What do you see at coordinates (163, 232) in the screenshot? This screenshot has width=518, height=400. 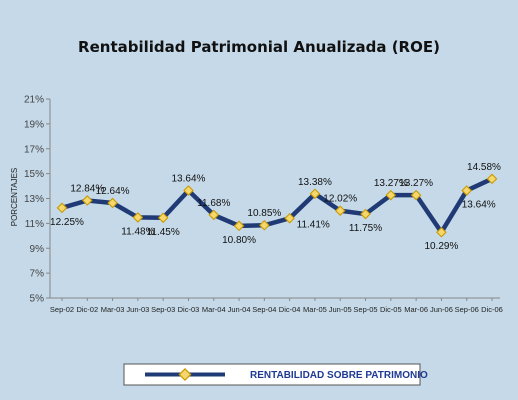 I see `data-label: 11.45%` at bounding box center [163, 232].